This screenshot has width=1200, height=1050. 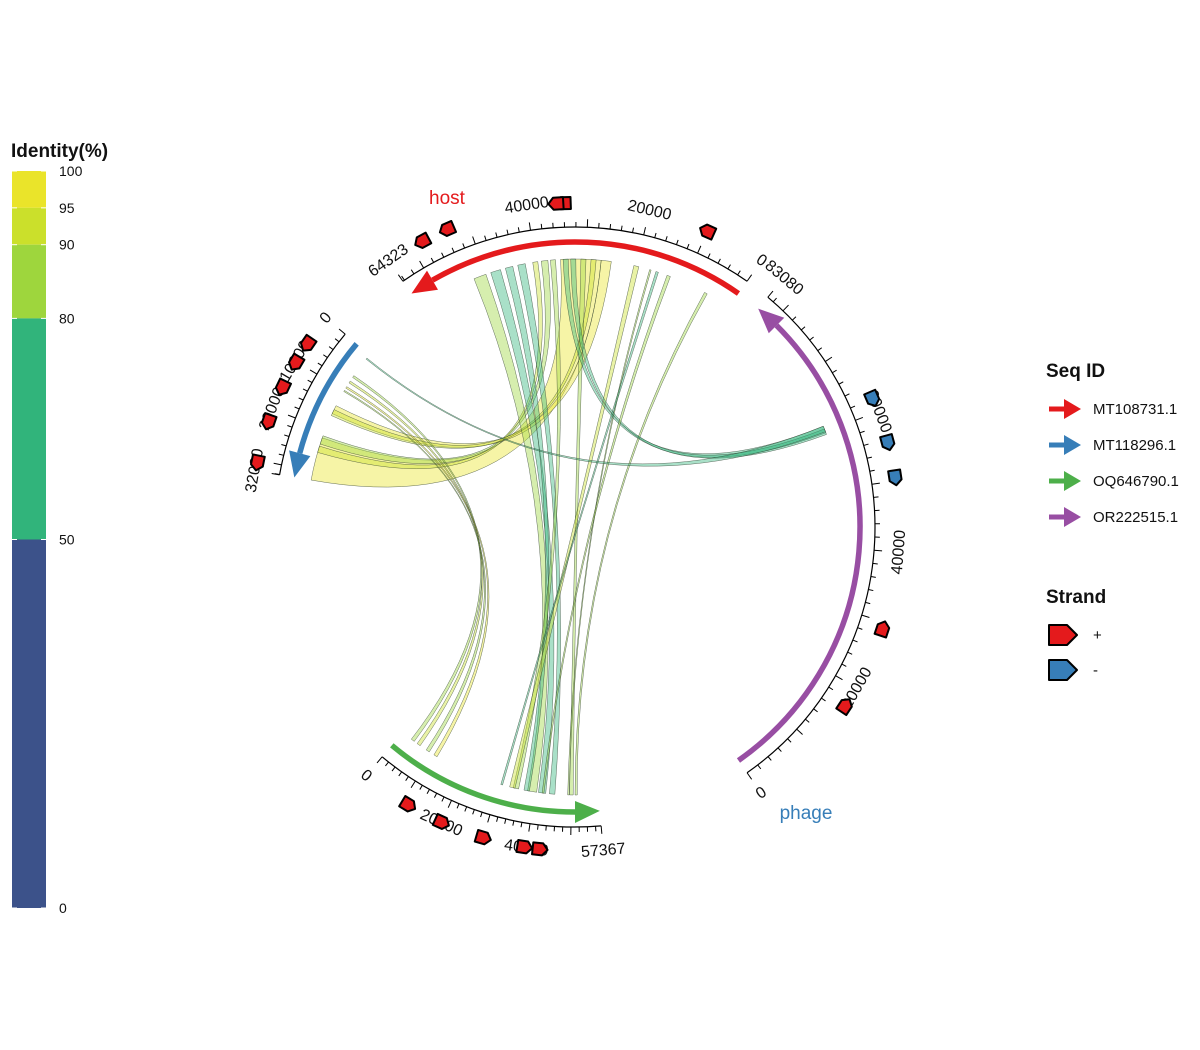 I want to click on colorbar-tick-label: 90, so click(x=67, y=245).